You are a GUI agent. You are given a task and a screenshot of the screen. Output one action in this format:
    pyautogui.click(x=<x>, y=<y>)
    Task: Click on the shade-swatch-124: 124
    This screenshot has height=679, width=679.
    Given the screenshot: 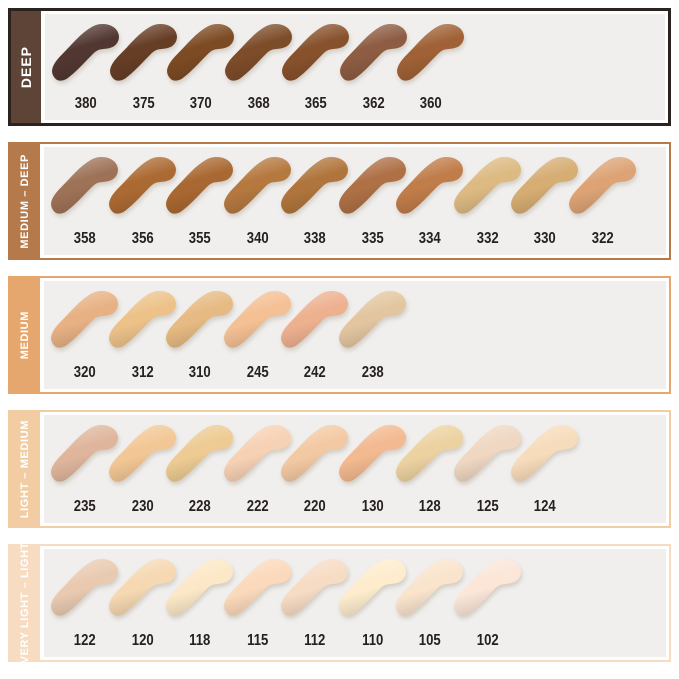 What is the action you would take?
    pyautogui.click(x=544, y=469)
    